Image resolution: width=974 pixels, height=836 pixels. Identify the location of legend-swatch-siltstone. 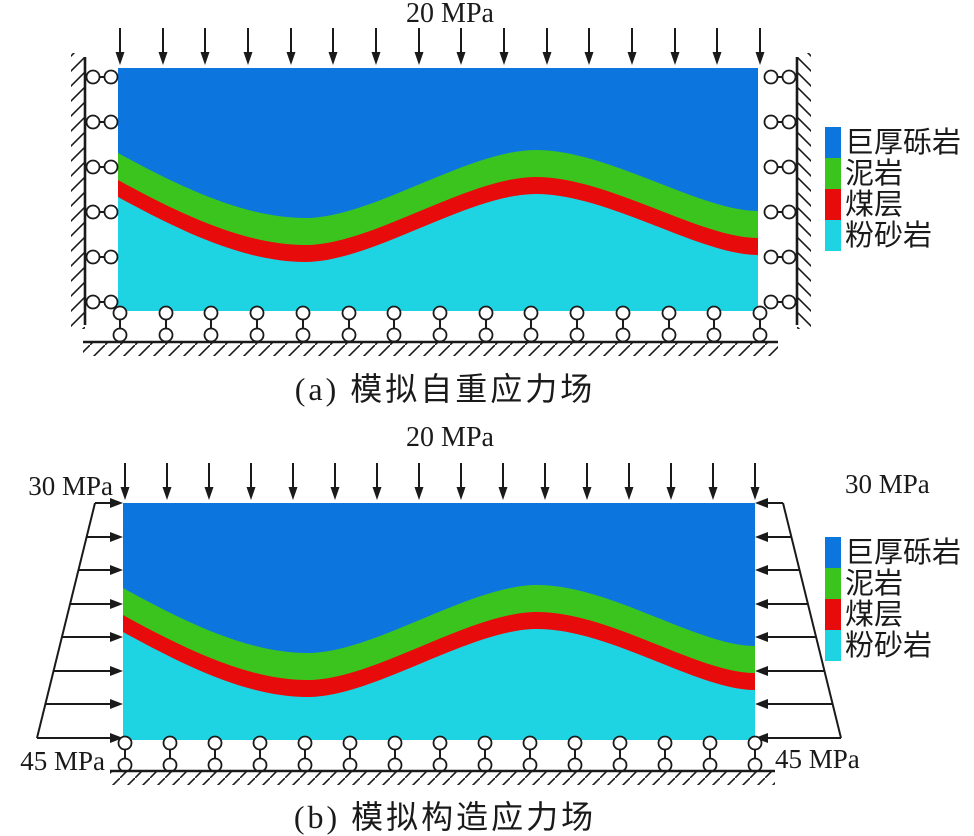
(833, 235).